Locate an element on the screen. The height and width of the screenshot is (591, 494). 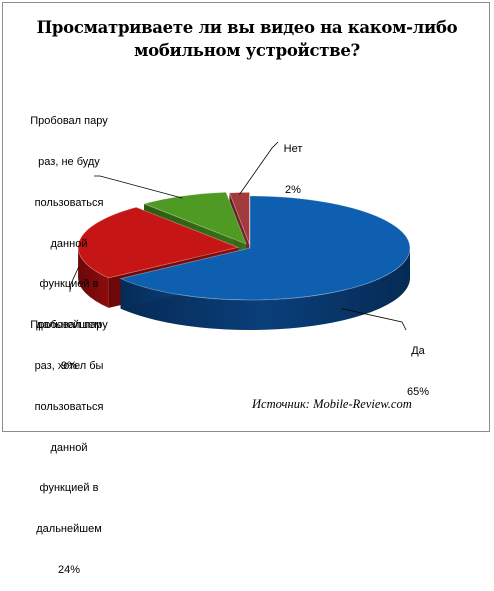
pie-slice-yes-top is located at coordinates (265, 248).